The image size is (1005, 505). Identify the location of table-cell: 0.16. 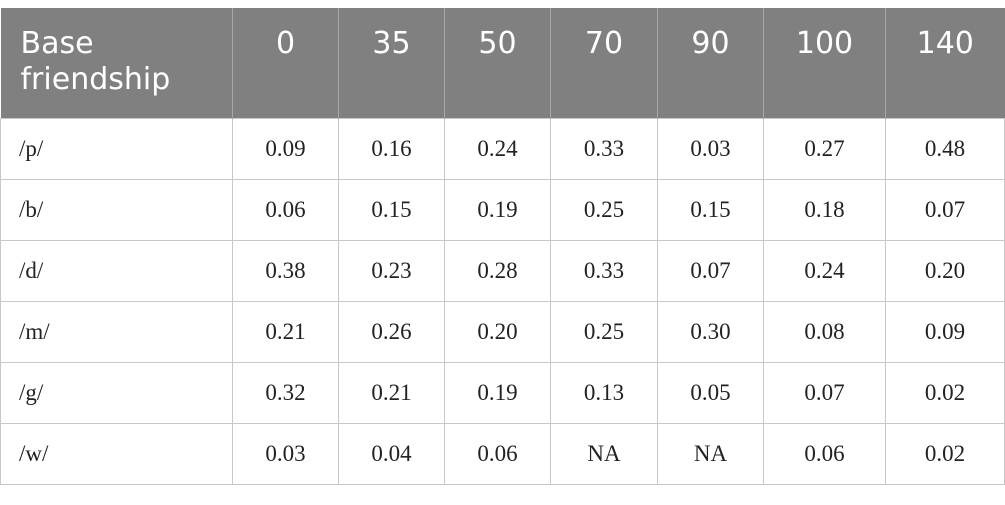
(391, 149).